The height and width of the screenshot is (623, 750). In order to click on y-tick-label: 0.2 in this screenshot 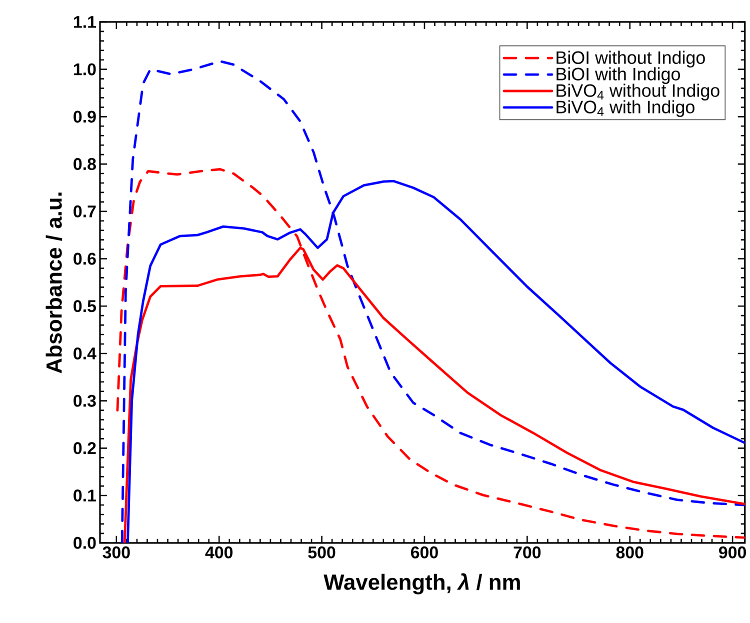, I will do `click(85, 448)`.